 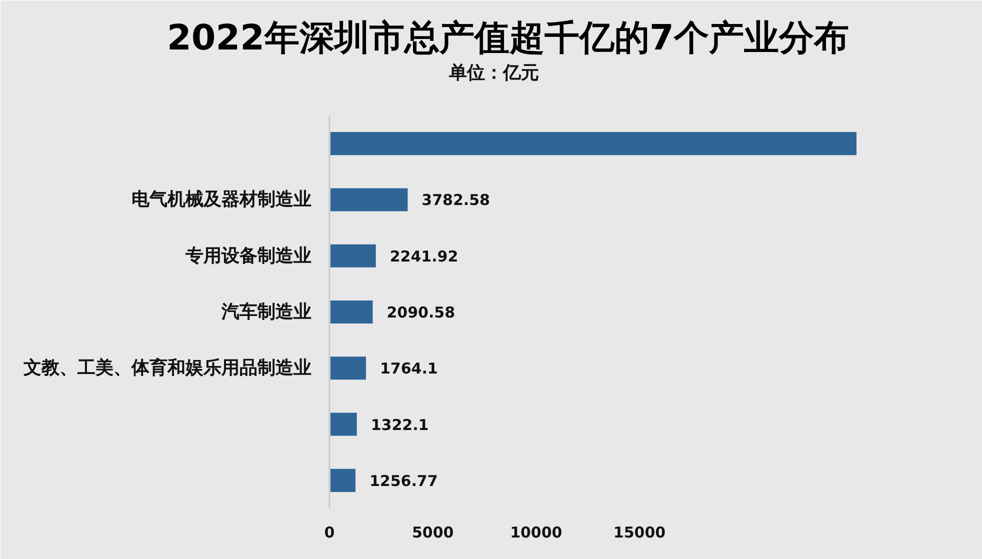 I want to click on x-tick-label: 5000, so click(x=433, y=533).